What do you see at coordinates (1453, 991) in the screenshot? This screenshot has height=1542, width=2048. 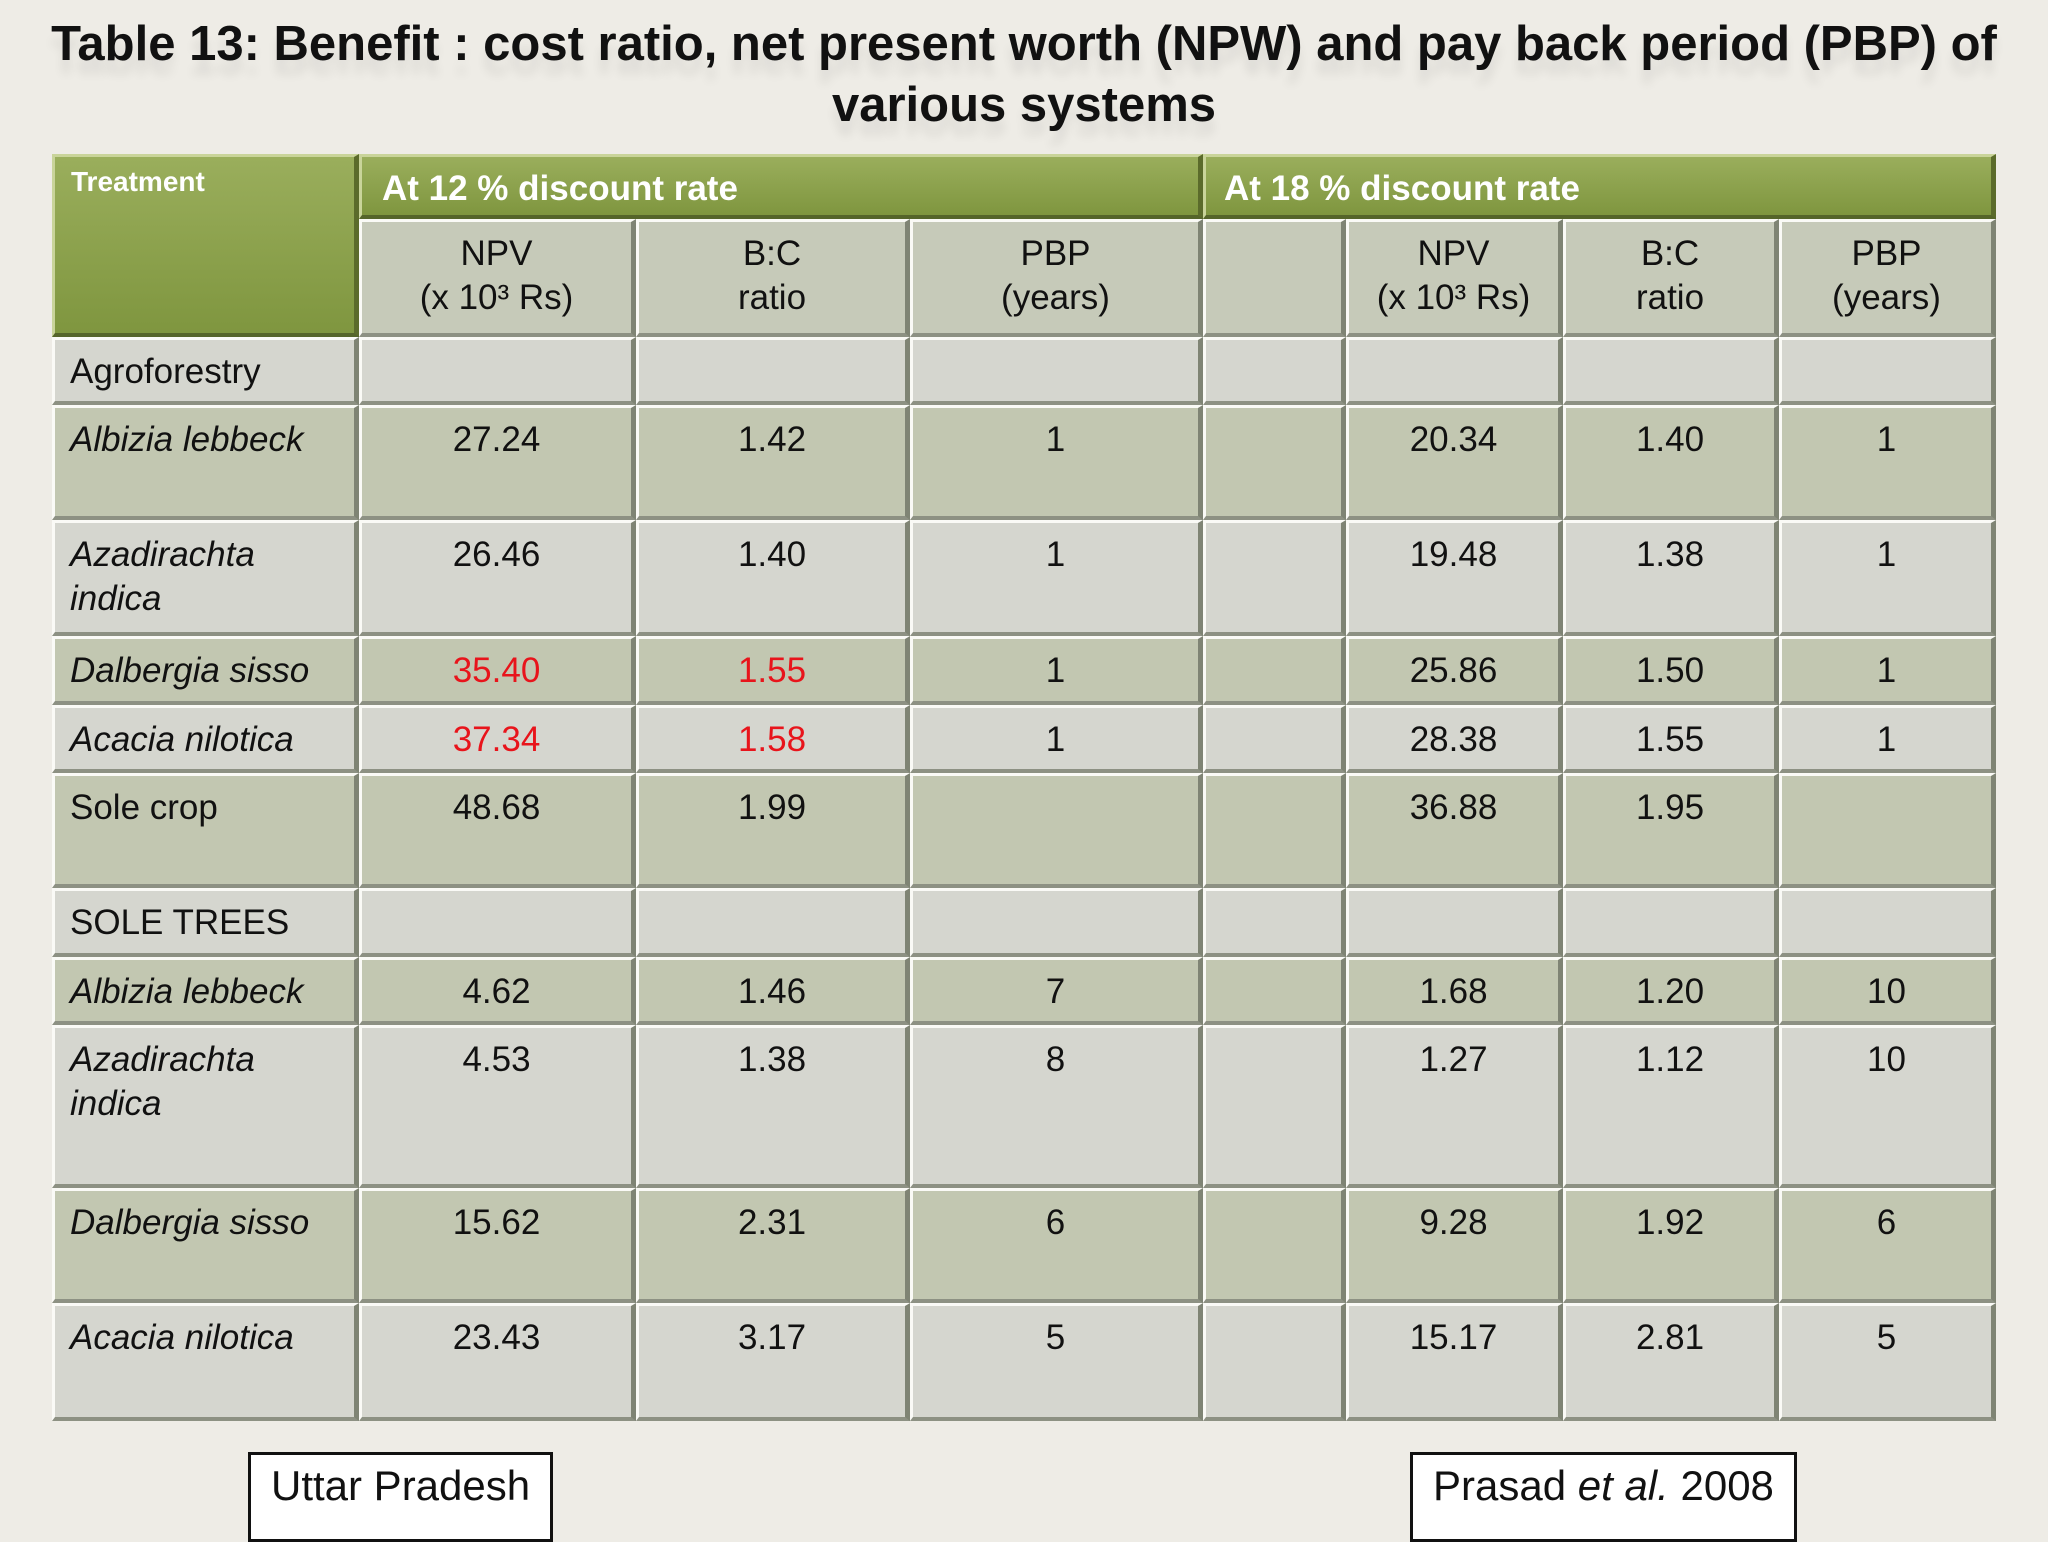 I see `value: 1.68` at bounding box center [1453, 991].